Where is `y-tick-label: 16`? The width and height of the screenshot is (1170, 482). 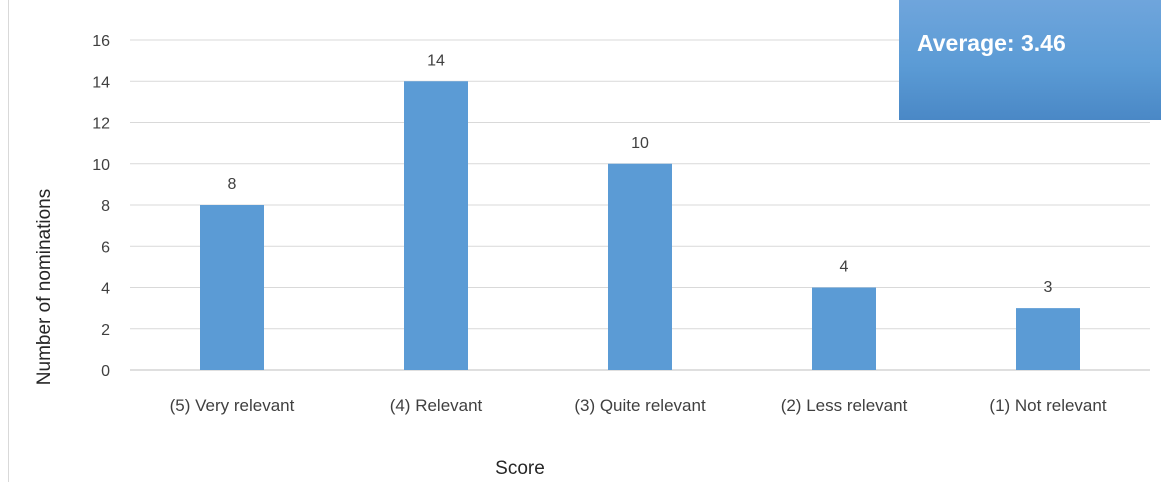 y-tick-label: 16 is located at coordinates (101, 41).